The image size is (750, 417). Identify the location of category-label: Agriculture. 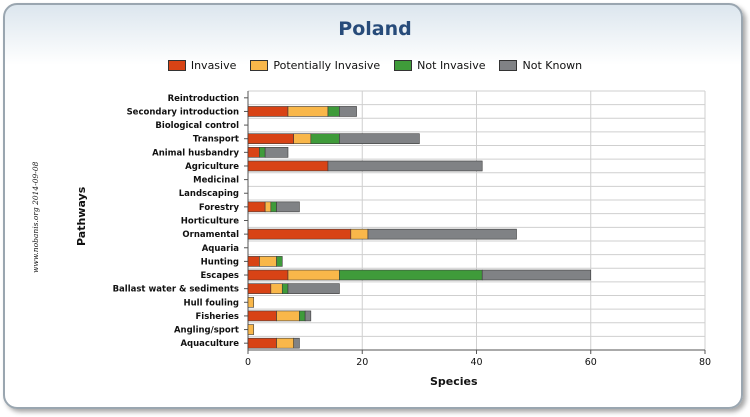
(212, 167).